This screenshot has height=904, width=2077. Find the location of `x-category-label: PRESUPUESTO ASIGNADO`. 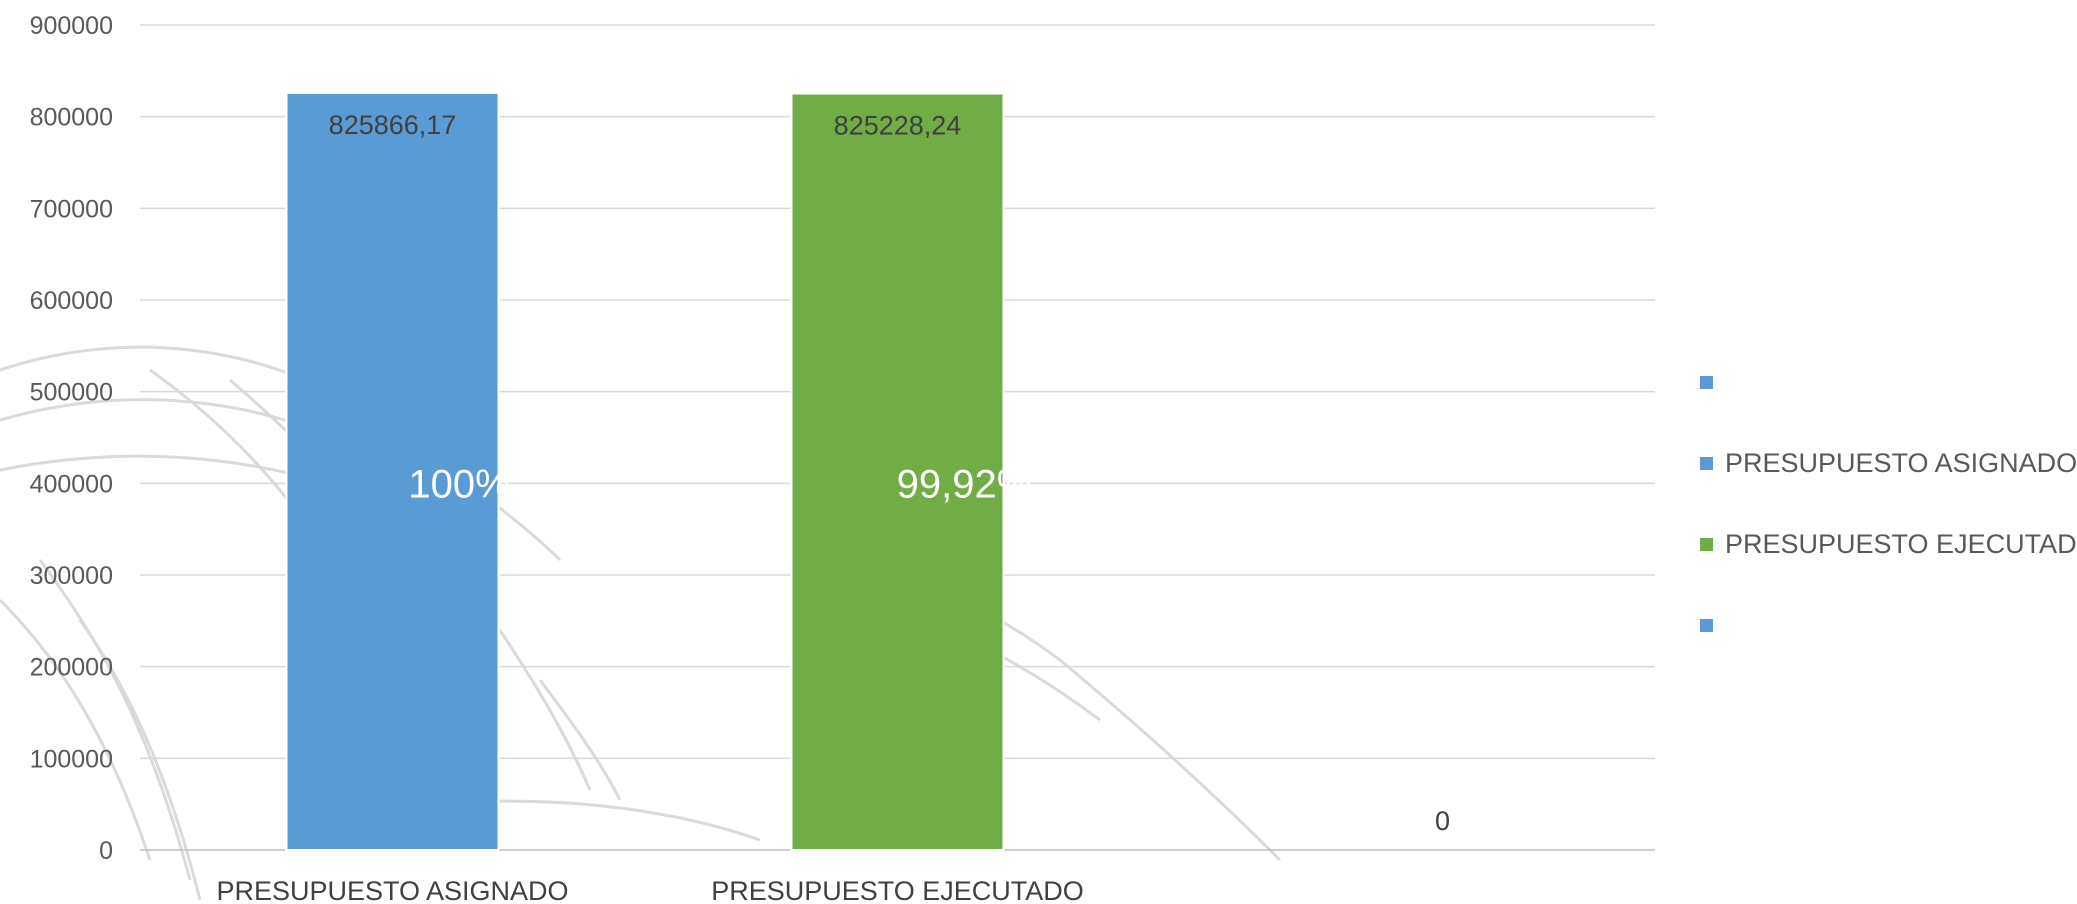

x-category-label: PRESUPUESTO ASIGNADO is located at coordinates (392, 890).